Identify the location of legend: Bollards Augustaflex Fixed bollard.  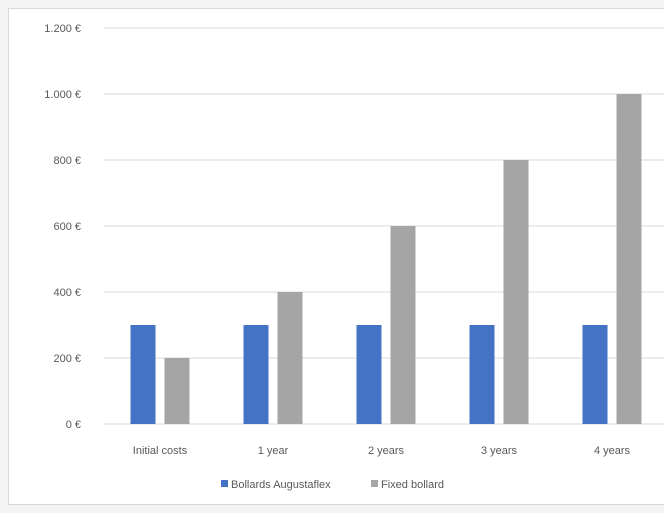
(332, 485).